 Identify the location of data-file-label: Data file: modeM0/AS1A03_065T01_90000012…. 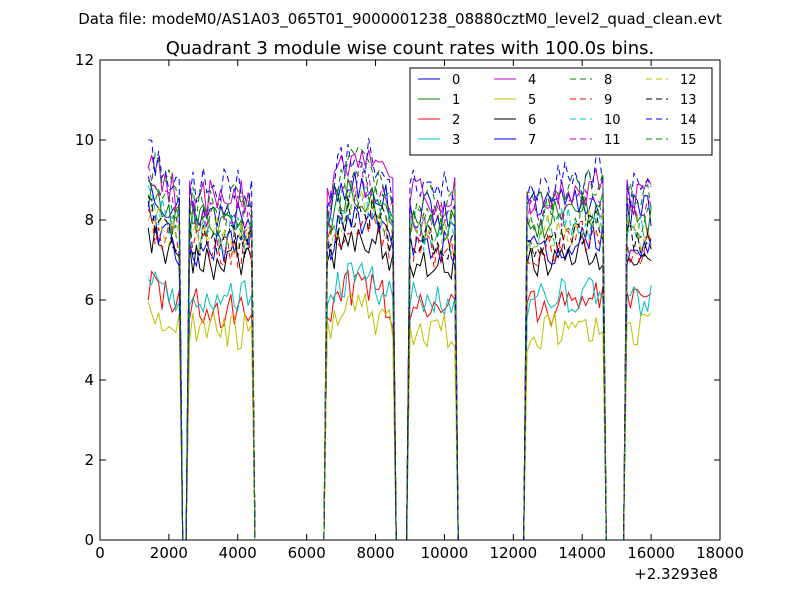
(400, 19).